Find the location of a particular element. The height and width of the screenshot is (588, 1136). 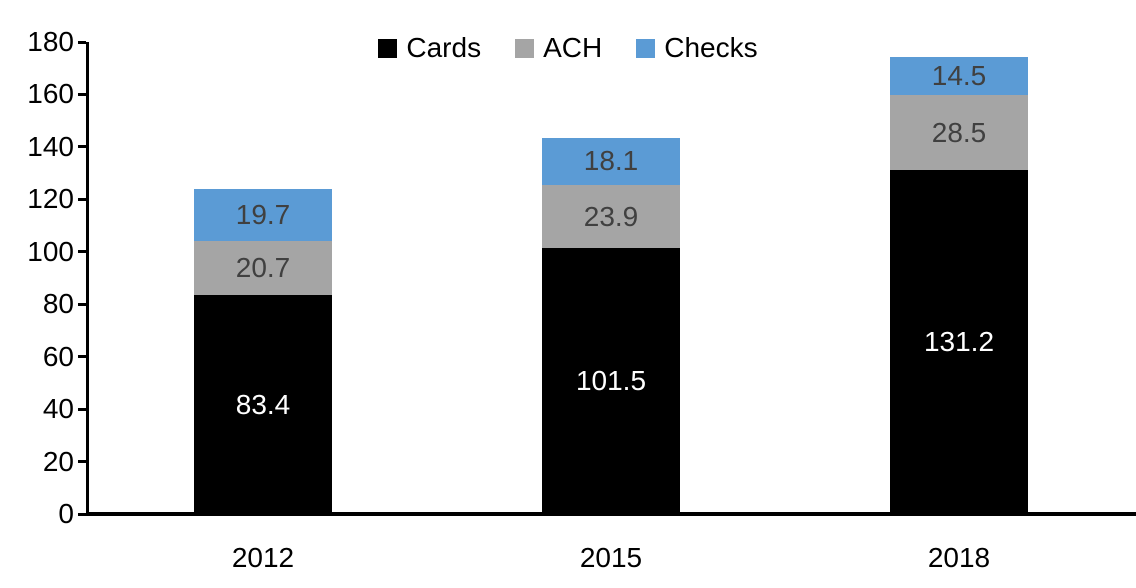

legend: Cards ACH Checks is located at coordinates (568, 48).